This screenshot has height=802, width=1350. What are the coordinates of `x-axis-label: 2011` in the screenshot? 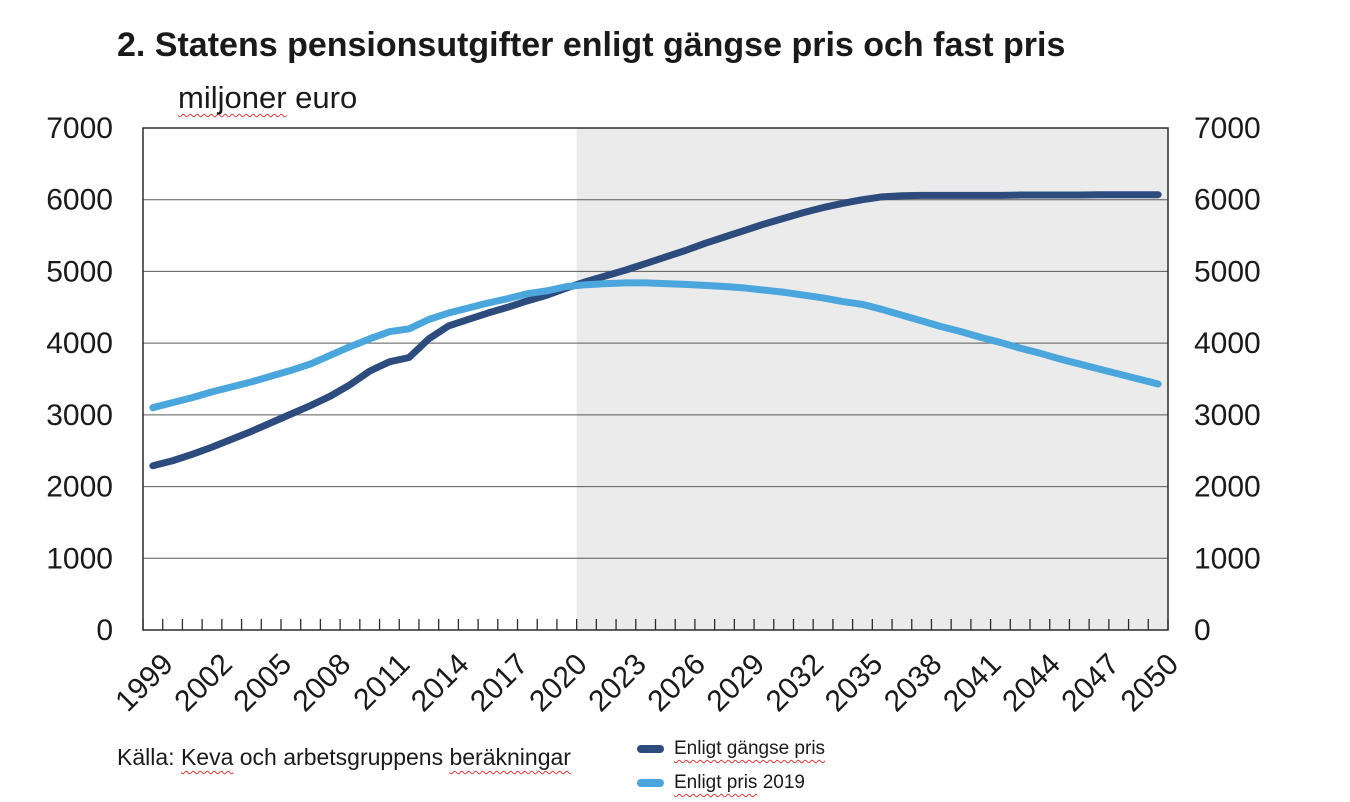 It's located at (381, 682).